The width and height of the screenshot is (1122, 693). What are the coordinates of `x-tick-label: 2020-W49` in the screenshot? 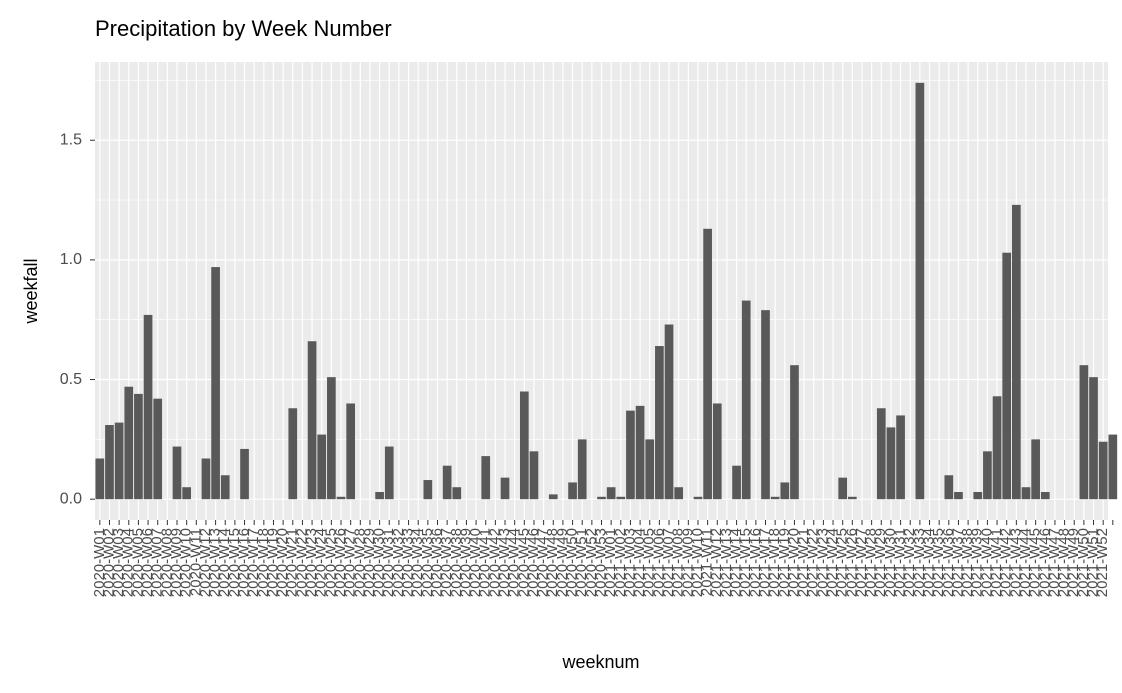 It's located at (562, 562).